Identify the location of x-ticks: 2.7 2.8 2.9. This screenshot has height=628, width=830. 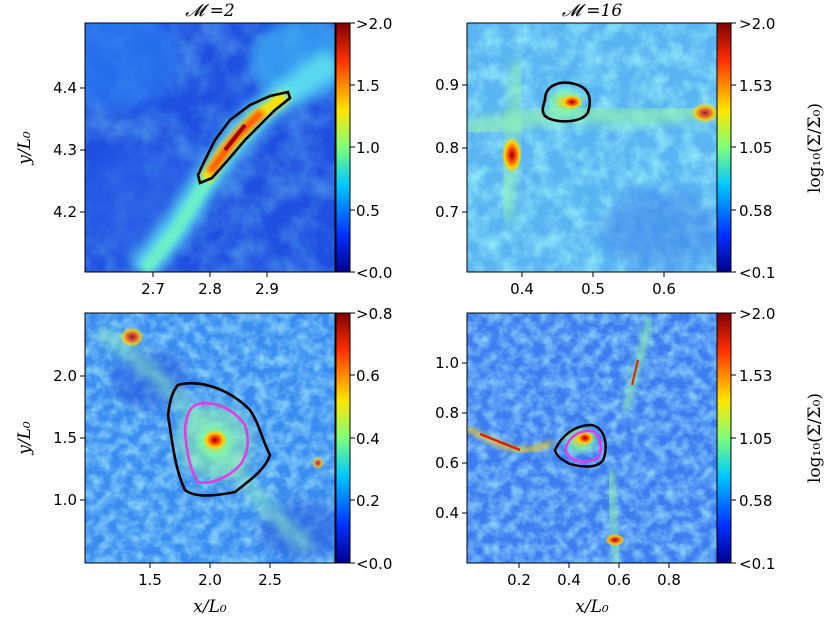
(210, 285).